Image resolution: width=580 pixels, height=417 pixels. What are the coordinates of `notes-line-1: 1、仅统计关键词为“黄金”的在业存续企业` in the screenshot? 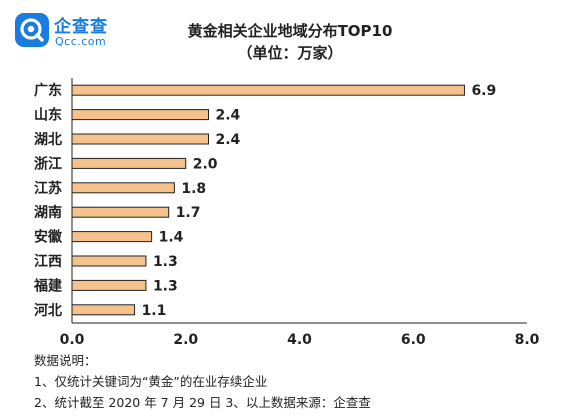 It's located at (151, 381).